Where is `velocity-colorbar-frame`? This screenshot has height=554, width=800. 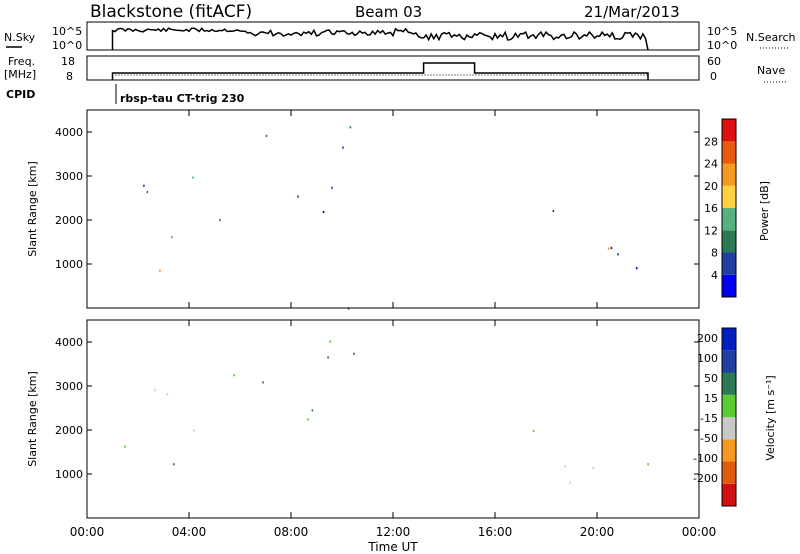
velocity-colorbar-frame is located at coordinates (729, 417).